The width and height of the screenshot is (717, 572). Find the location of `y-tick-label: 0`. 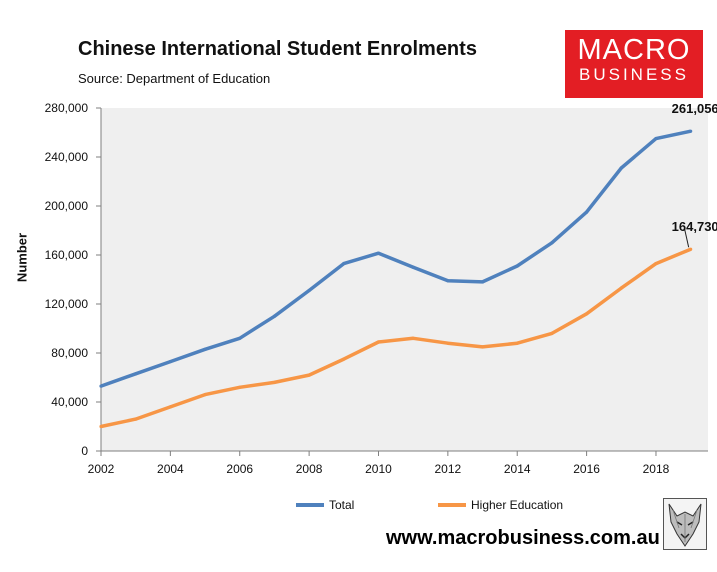

y-tick-label: 0 is located at coordinates (84, 451).